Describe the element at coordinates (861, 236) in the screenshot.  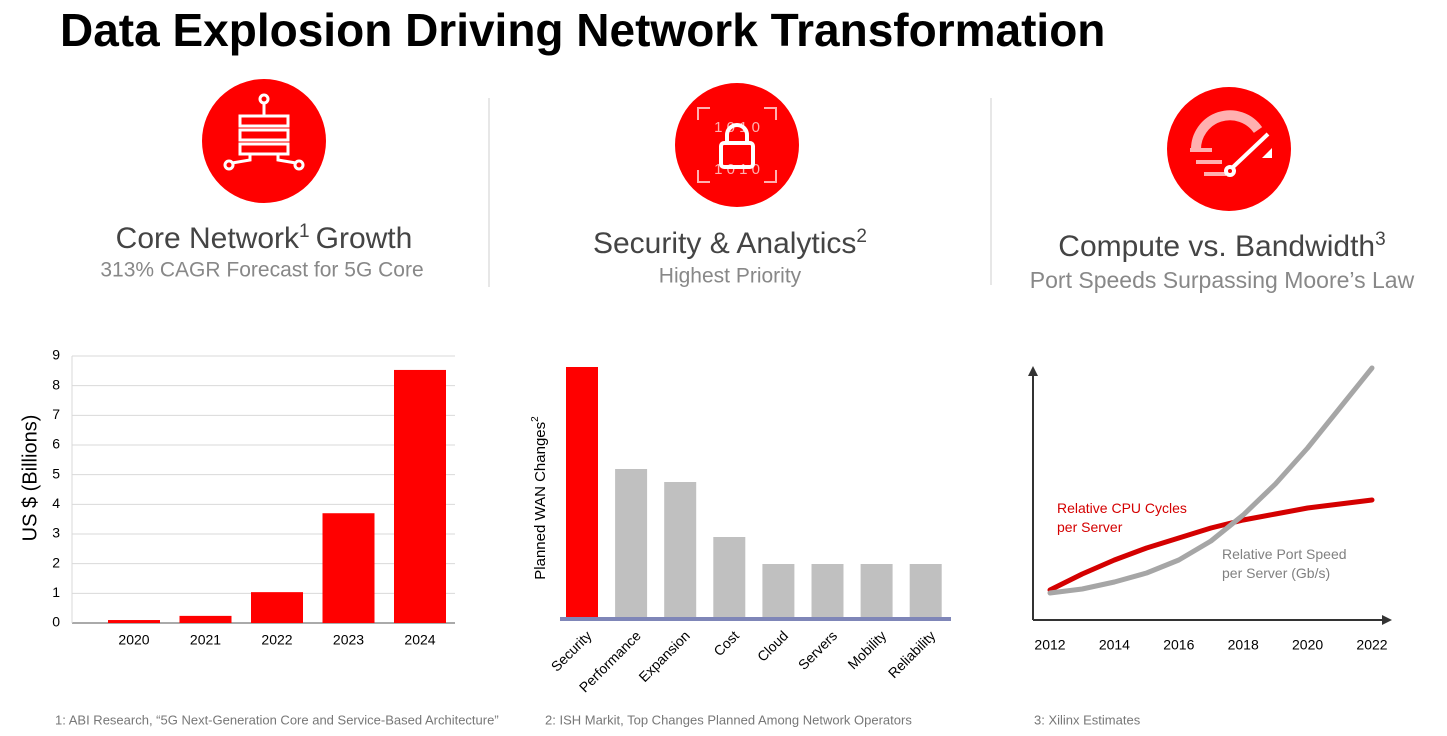
I see `heading-sup: 2` at that location.